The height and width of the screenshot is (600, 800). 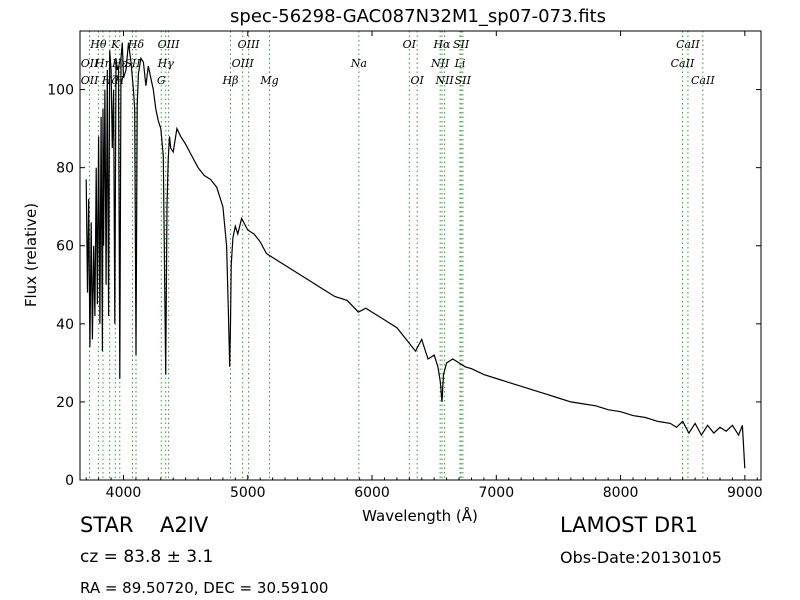 What do you see at coordinates (460, 63) in the screenshot?
I see `line-label: Li` at bounding box center [460, 63].